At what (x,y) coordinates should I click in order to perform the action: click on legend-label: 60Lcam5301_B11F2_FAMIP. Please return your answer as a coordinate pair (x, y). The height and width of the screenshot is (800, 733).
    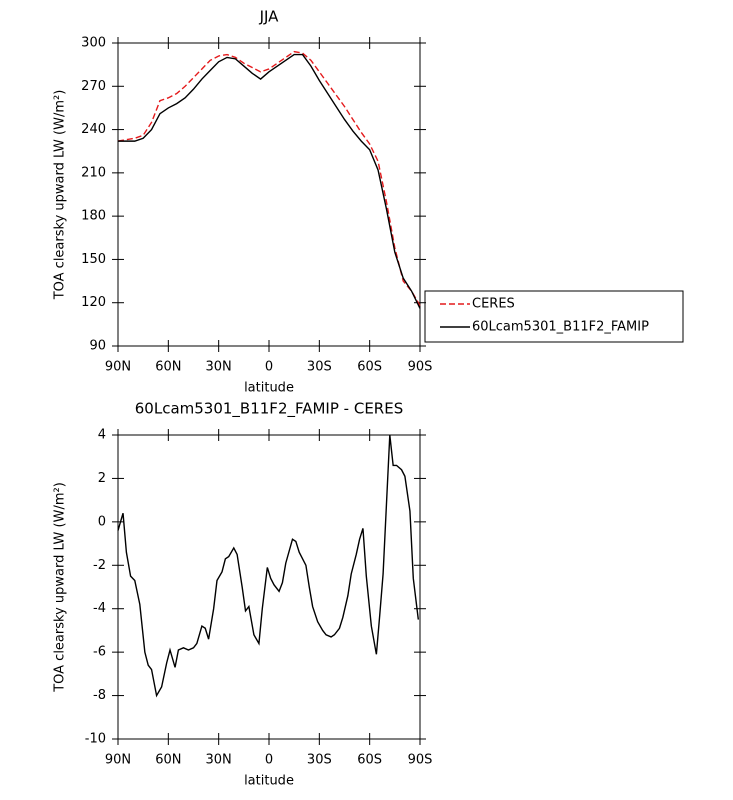
    Looking at the image, I should click on (560, 327).